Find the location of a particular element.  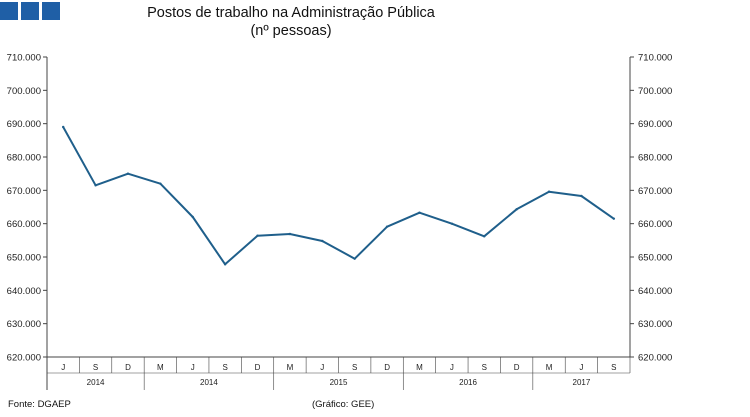

y-tick-label-right: 700.000 is located at coordinates (655, 91).